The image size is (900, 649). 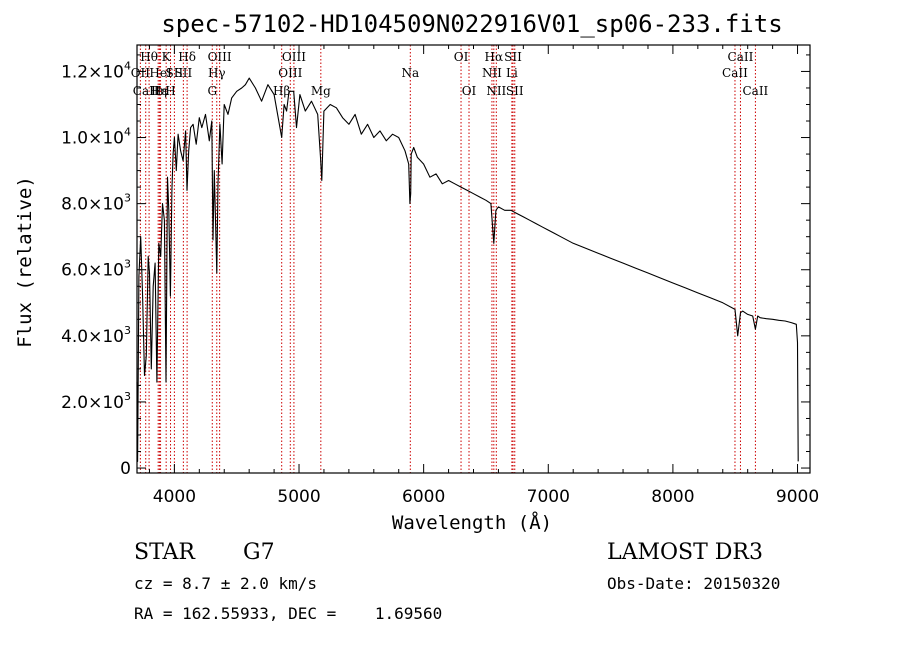 I want to click on spectral-line-label: OII, so click(x=141, y=73).